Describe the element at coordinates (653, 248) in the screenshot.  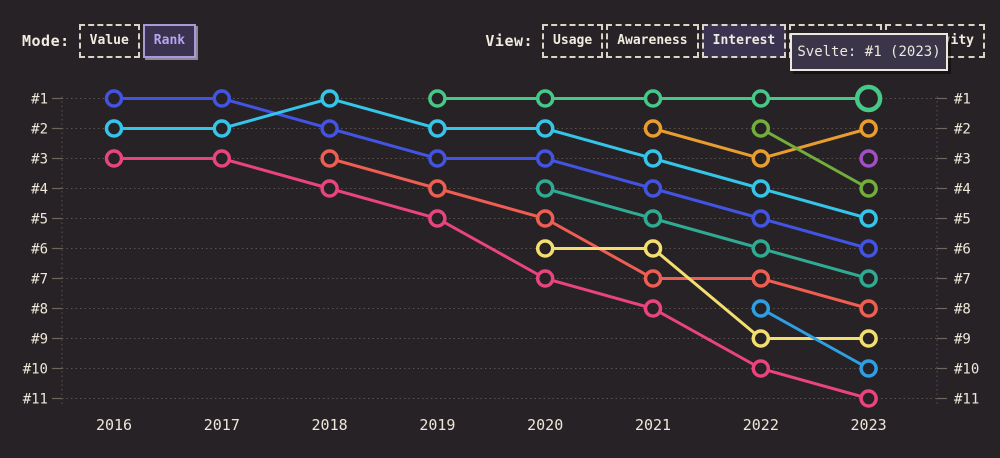
I see `yellow-series-point-2021` at that location.